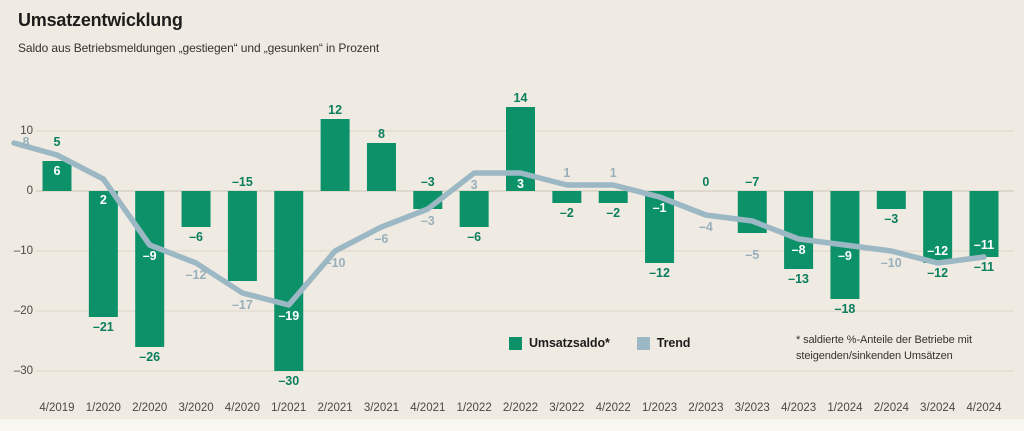 This screenshot has width=1024, height=431. I want to click on bar-value-label: –13, so click(798, 279).